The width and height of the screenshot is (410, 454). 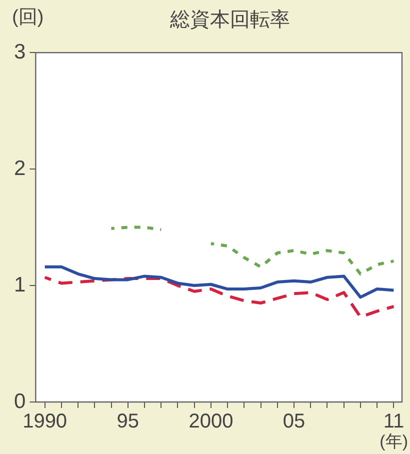 I want to click on chart-title: 総資本回転率, so click(x=230, y=20).